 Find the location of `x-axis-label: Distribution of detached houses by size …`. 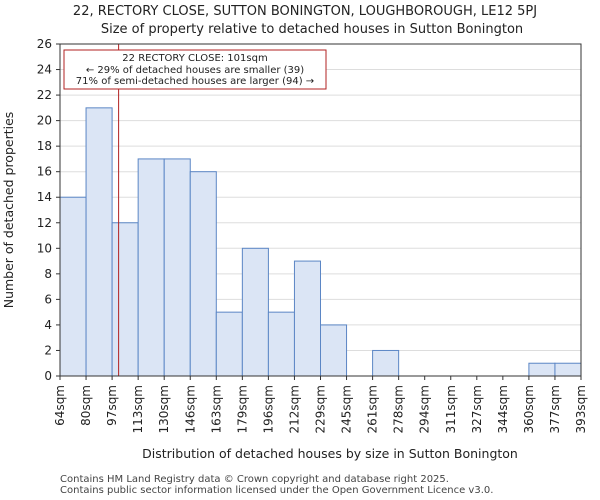

x-axis-label: Distribution of detached houses by size … is located at coordinates (330, 453).